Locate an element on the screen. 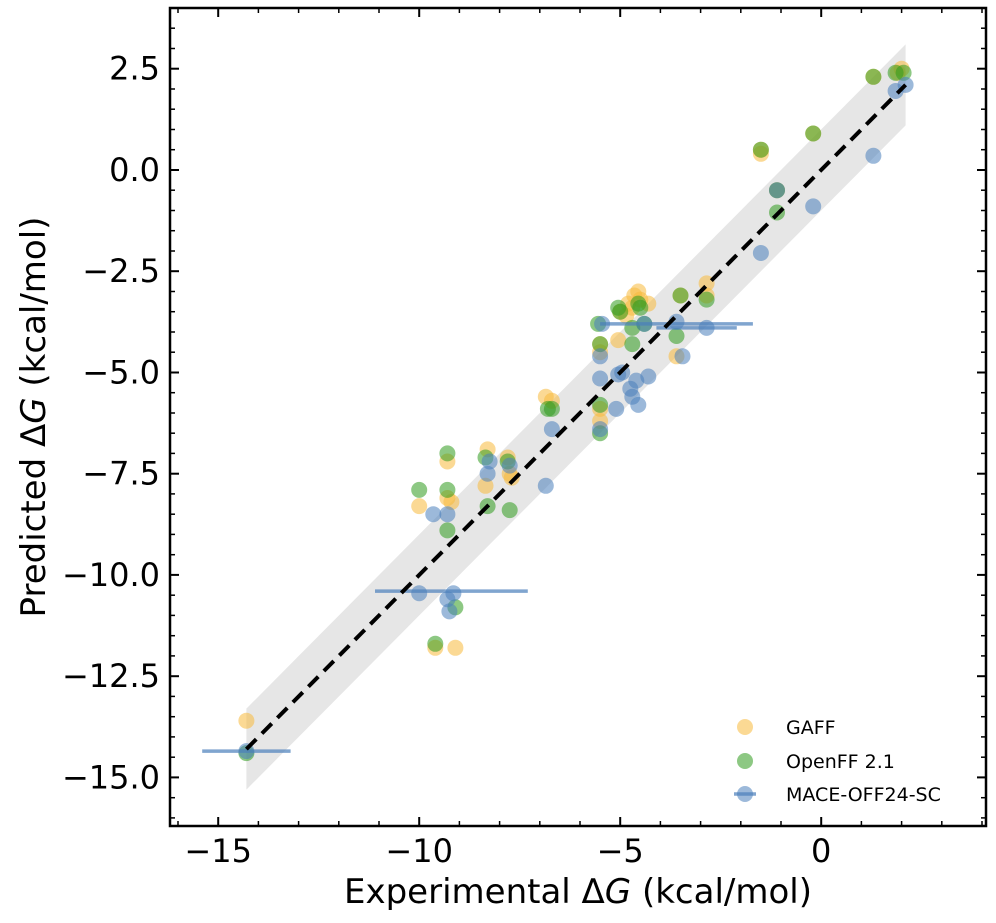 This screenshot has height=923, width=996. y-tick-label: −2.5 is located at coordinates (121, 271).